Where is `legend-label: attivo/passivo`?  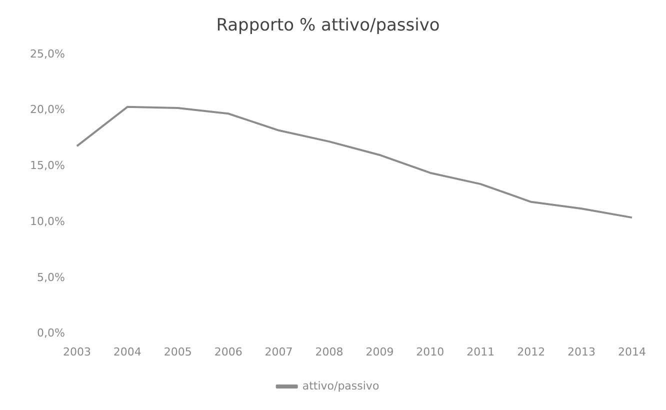
legend-label: attivo/passivo is located at coordinates (341, 385).